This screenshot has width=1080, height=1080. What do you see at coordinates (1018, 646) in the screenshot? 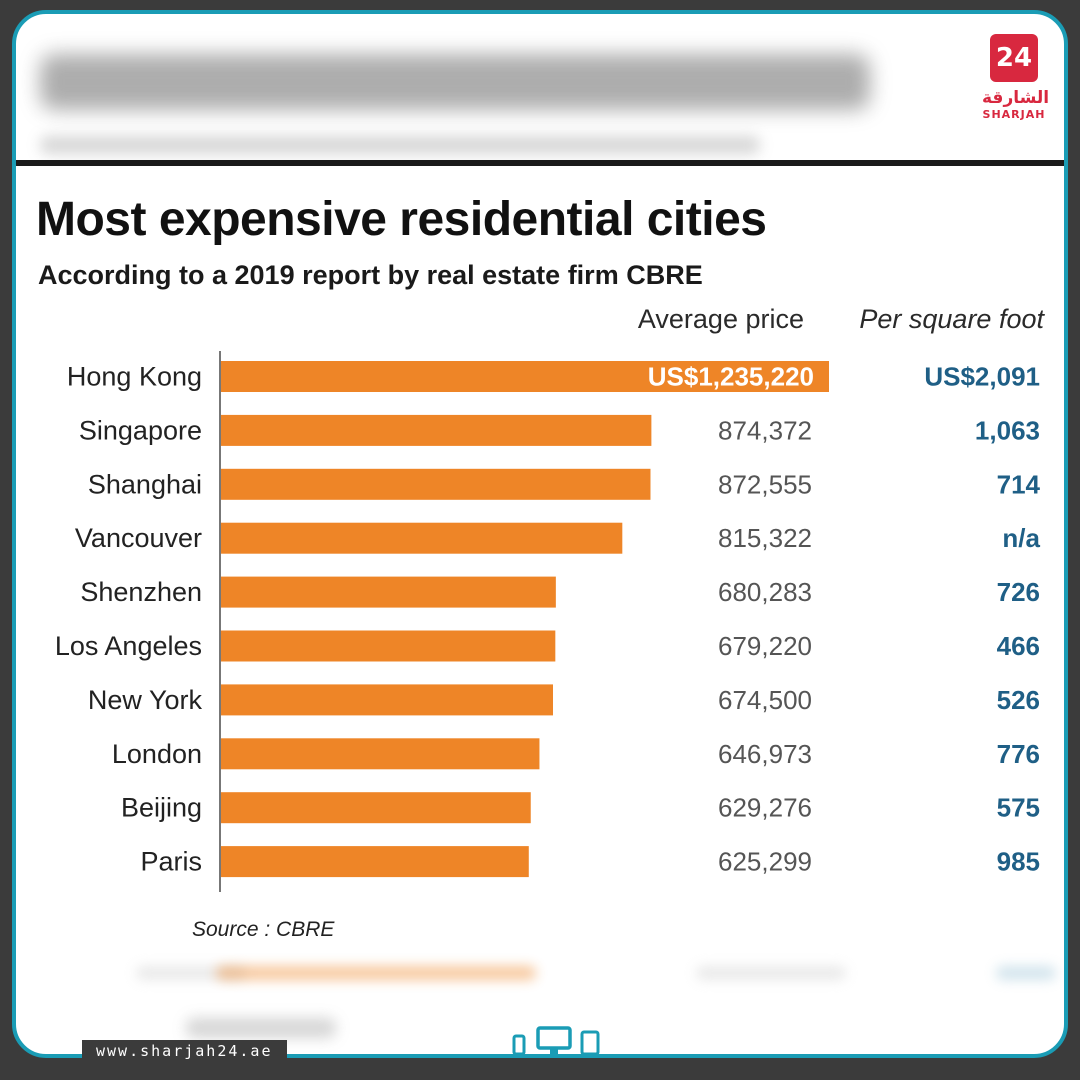
I see `per-square-foot-label: 466` at bounding box center [1018, 646].